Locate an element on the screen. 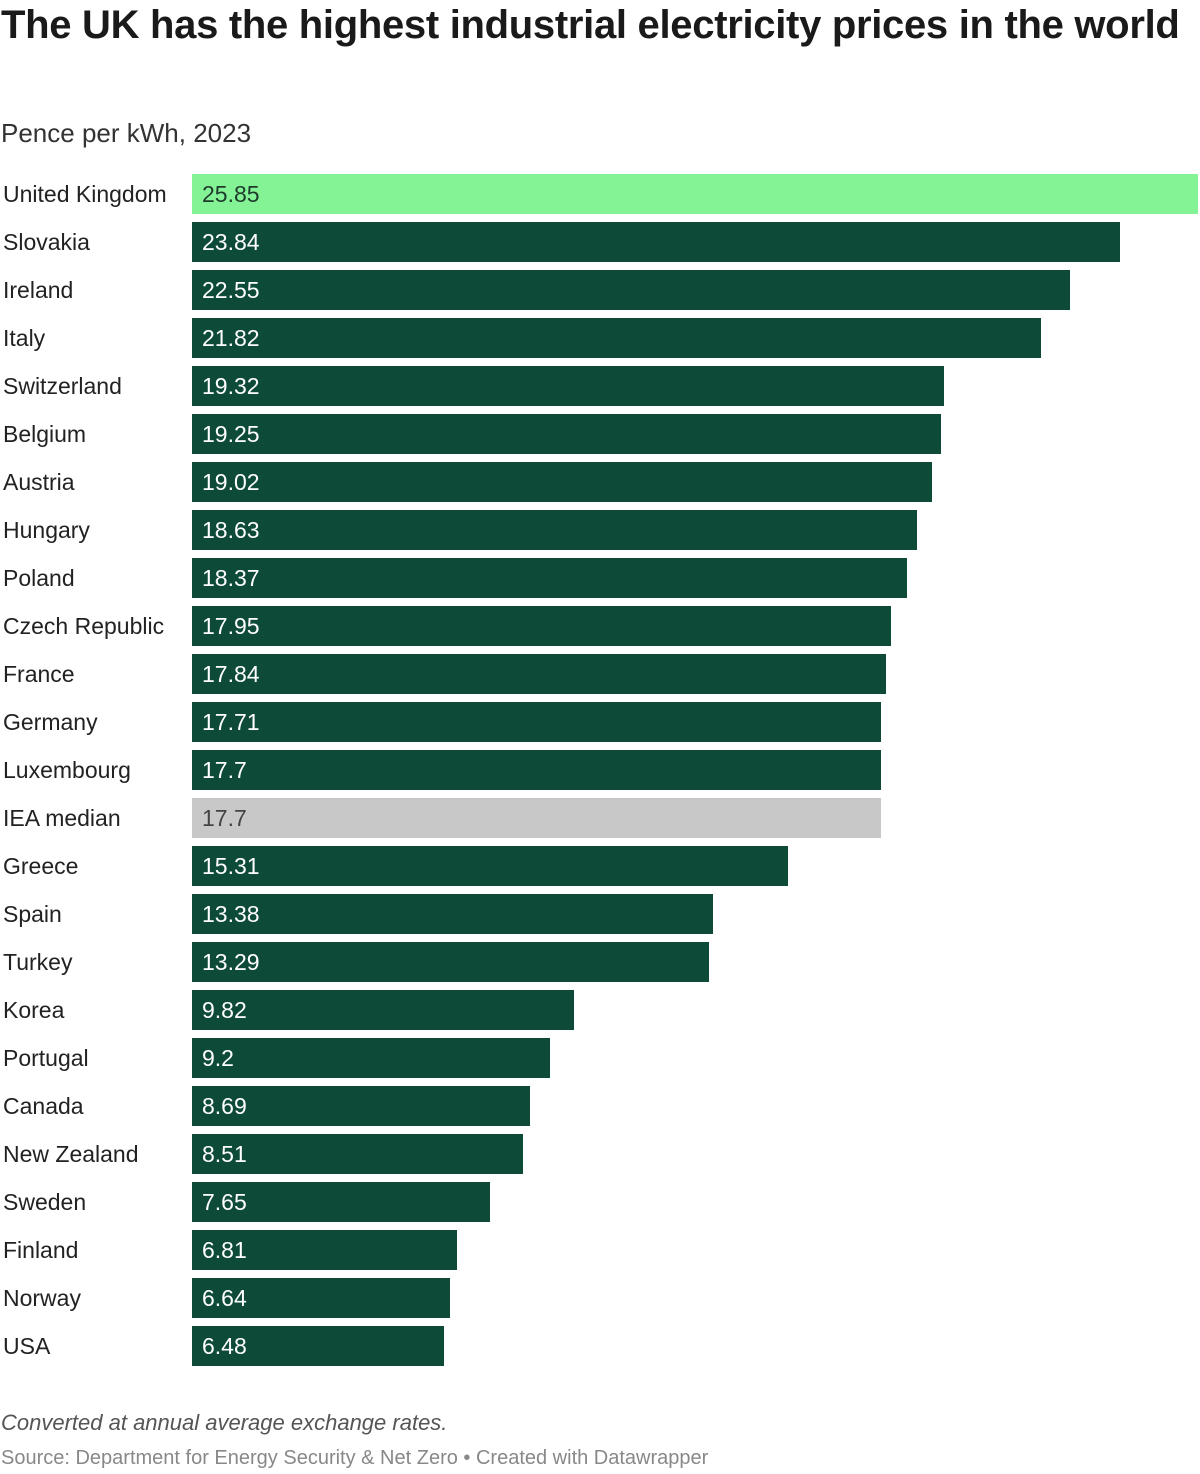  category-label: Italy is located at coordinates (24, 338).